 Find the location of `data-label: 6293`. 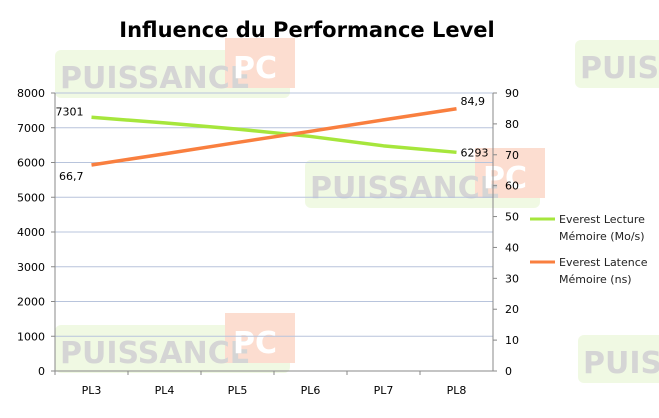

data-label: 6293 is located at coordinates (475, 152).